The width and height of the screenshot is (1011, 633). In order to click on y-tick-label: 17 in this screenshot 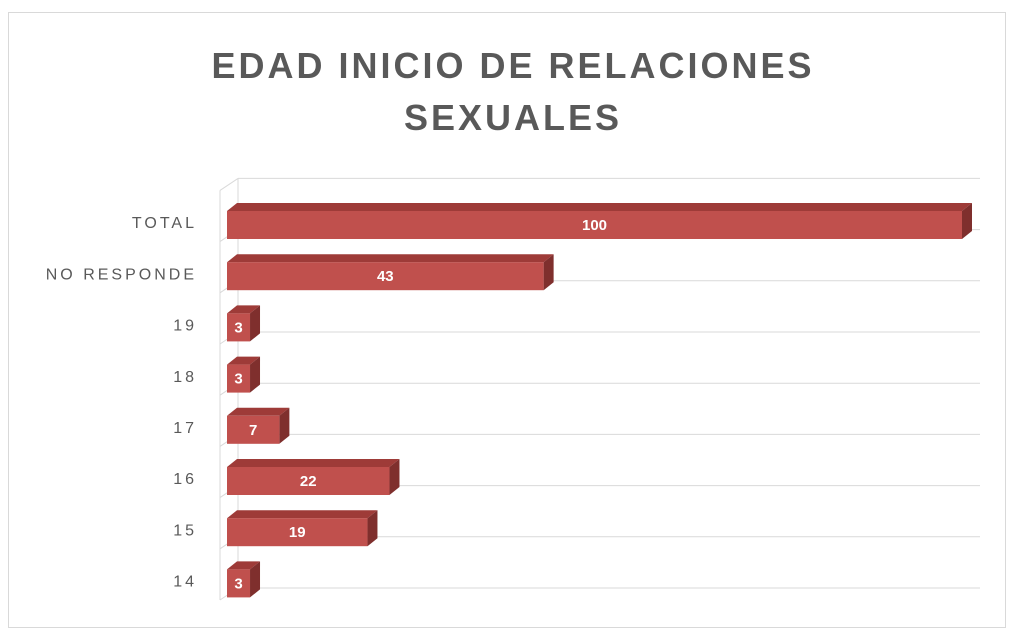, I will do `click(185, 428)`.